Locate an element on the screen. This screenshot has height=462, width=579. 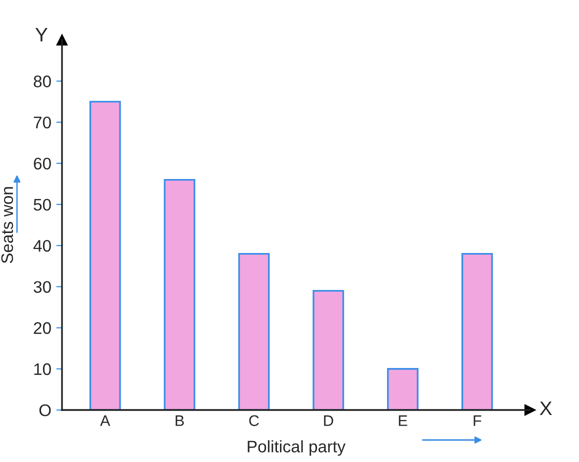
x-axis-title: Political party is located at coordinates (297, 448).